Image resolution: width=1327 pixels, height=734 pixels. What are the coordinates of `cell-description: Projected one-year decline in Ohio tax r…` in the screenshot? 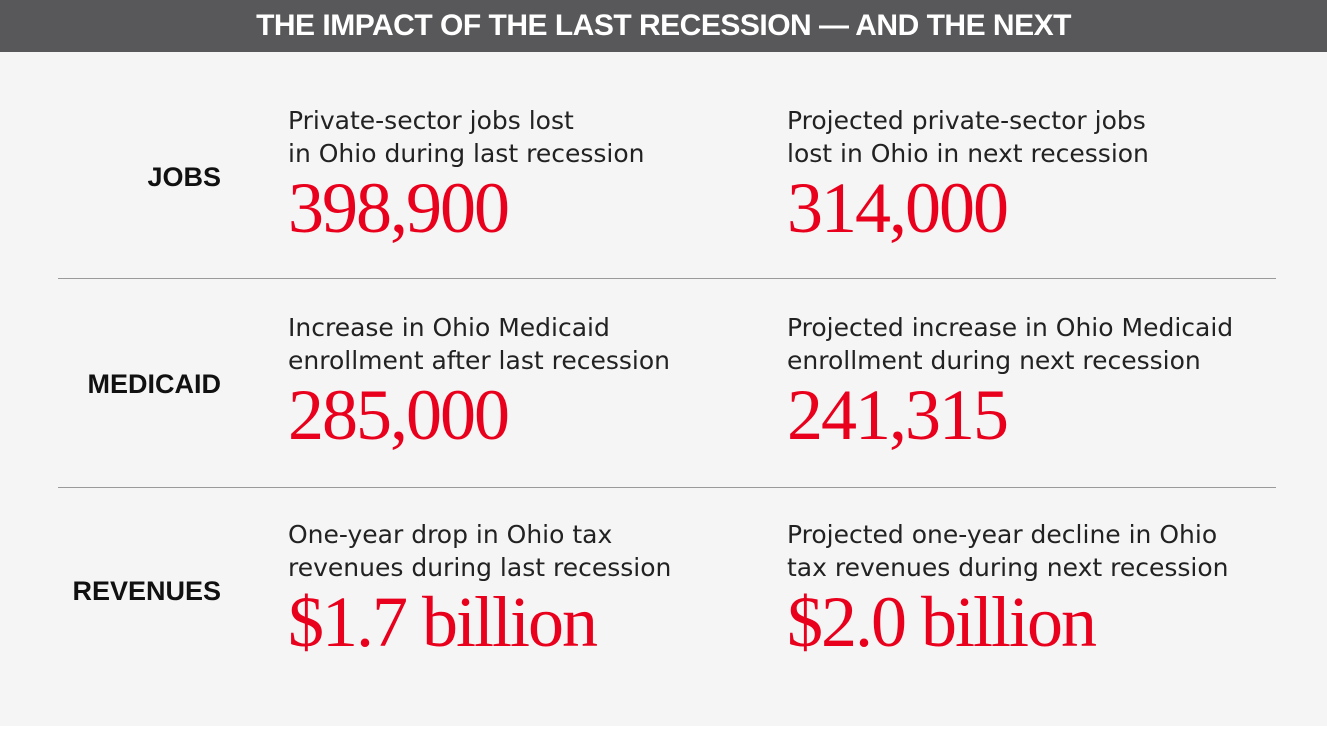 It's located at (1008, 551).